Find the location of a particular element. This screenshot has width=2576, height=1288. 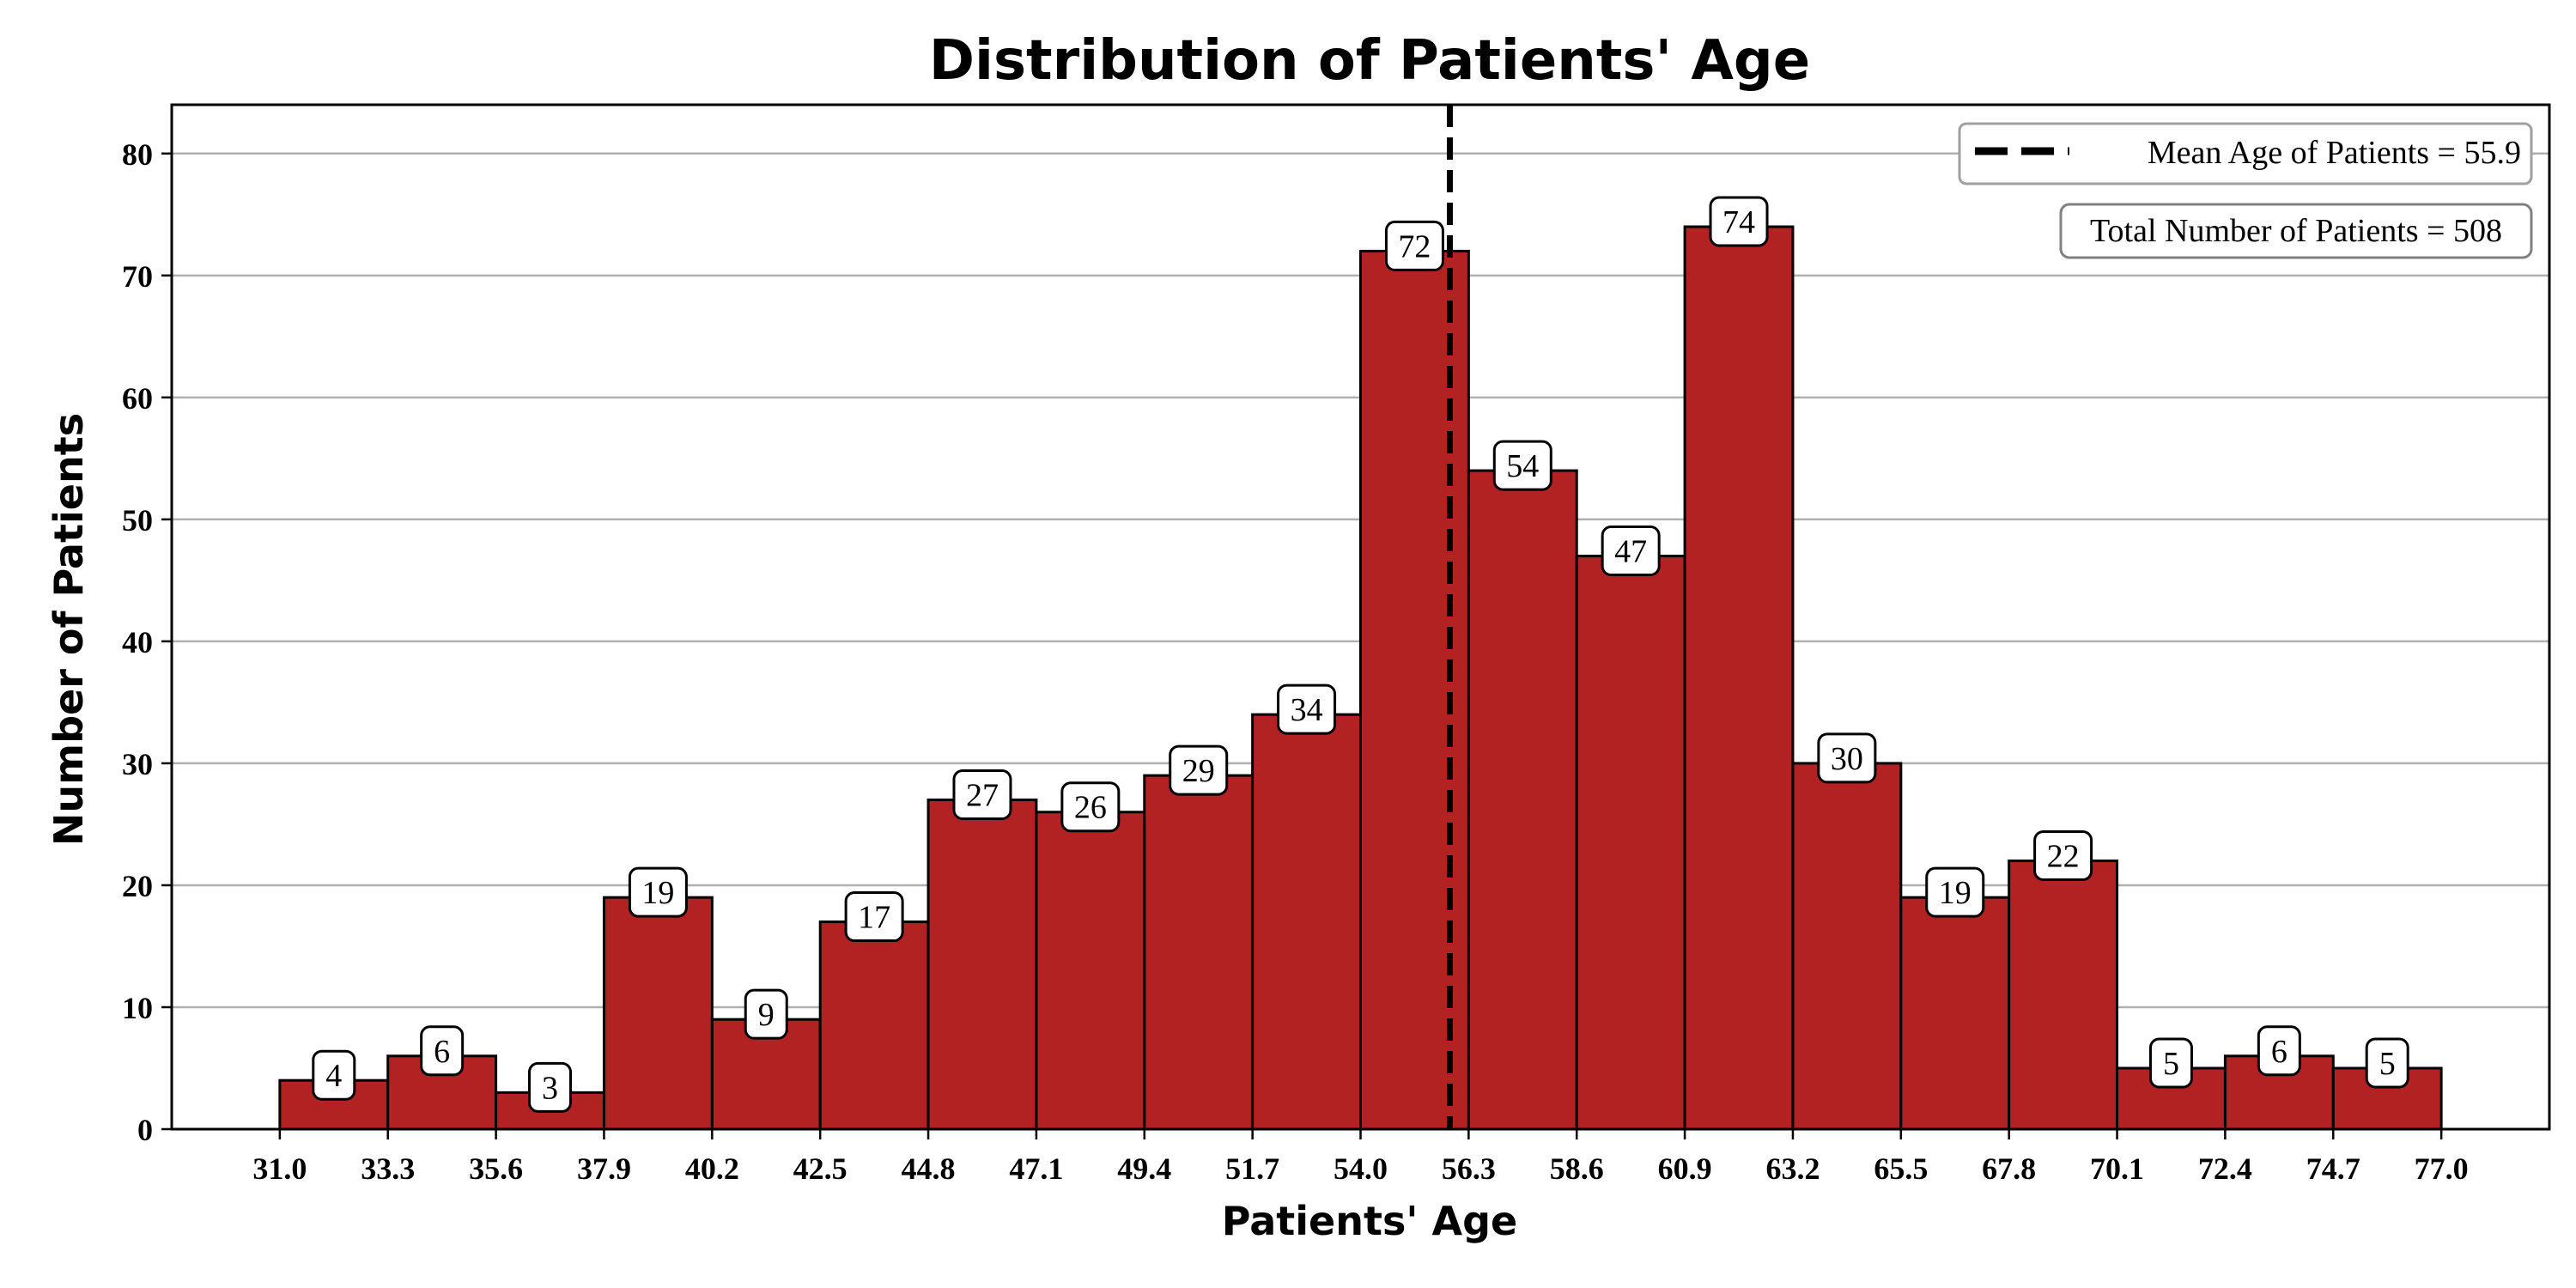

x-tick-label: 42.5 is located at coordinates (821, 1169).